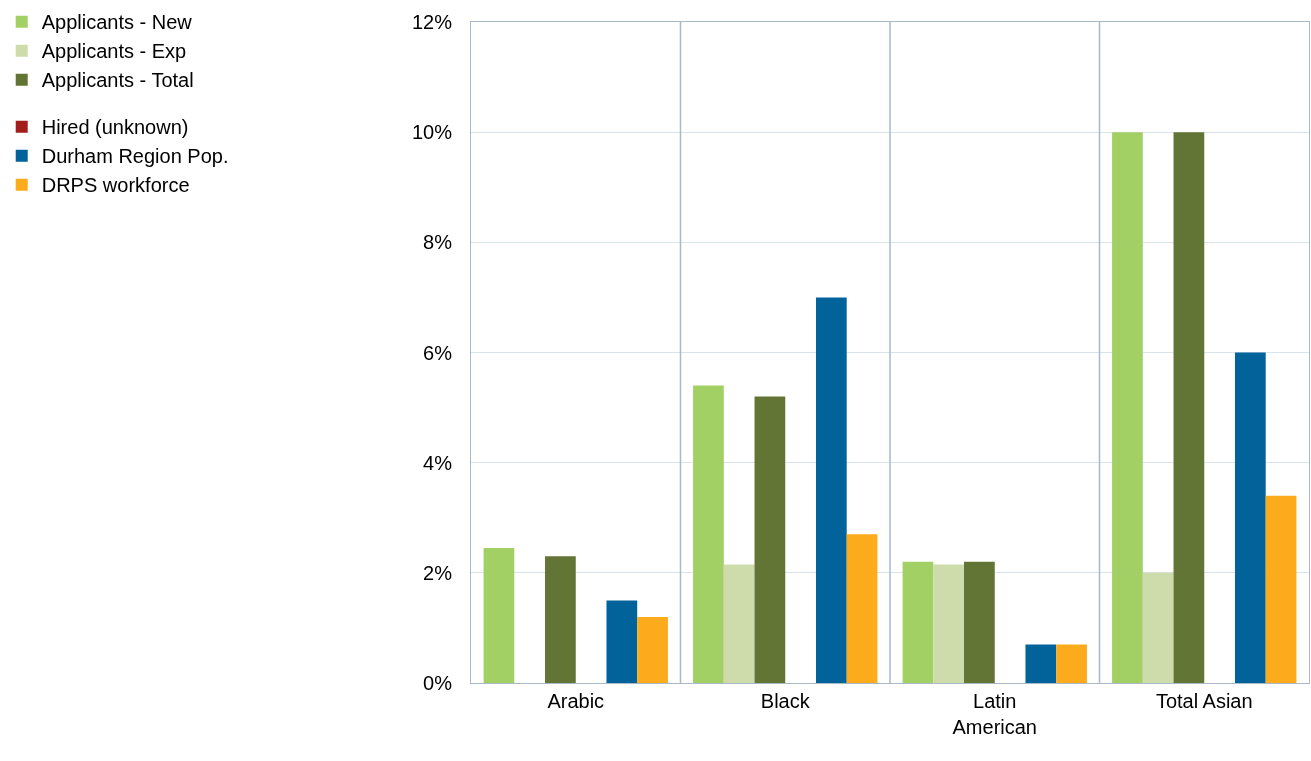 The width and height of the screenshot is (1311, 761). What do you see at coordinates (114, 51) in the screenshot?
I see `legend-label: Applicants - Exp` at bounding box center [114, 51].